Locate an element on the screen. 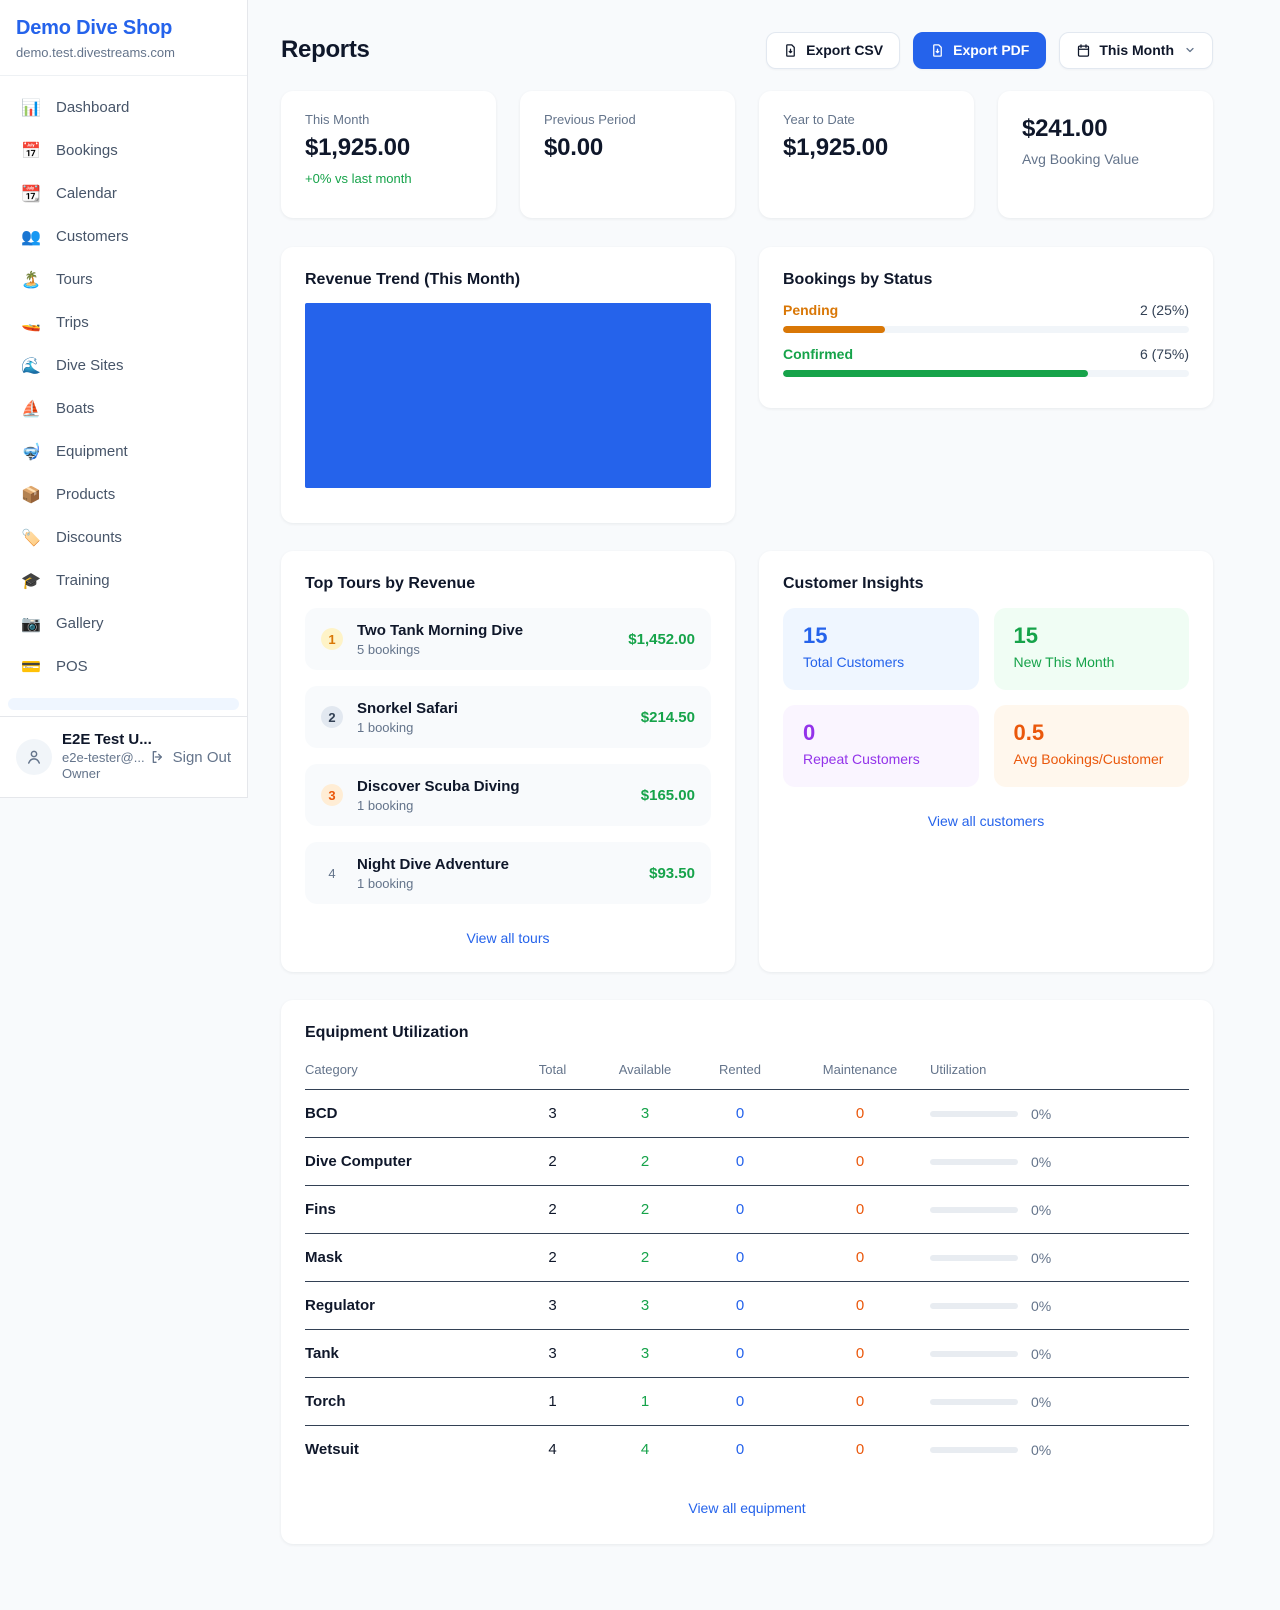  calendar-icon is located at coordinates (1084, 50).